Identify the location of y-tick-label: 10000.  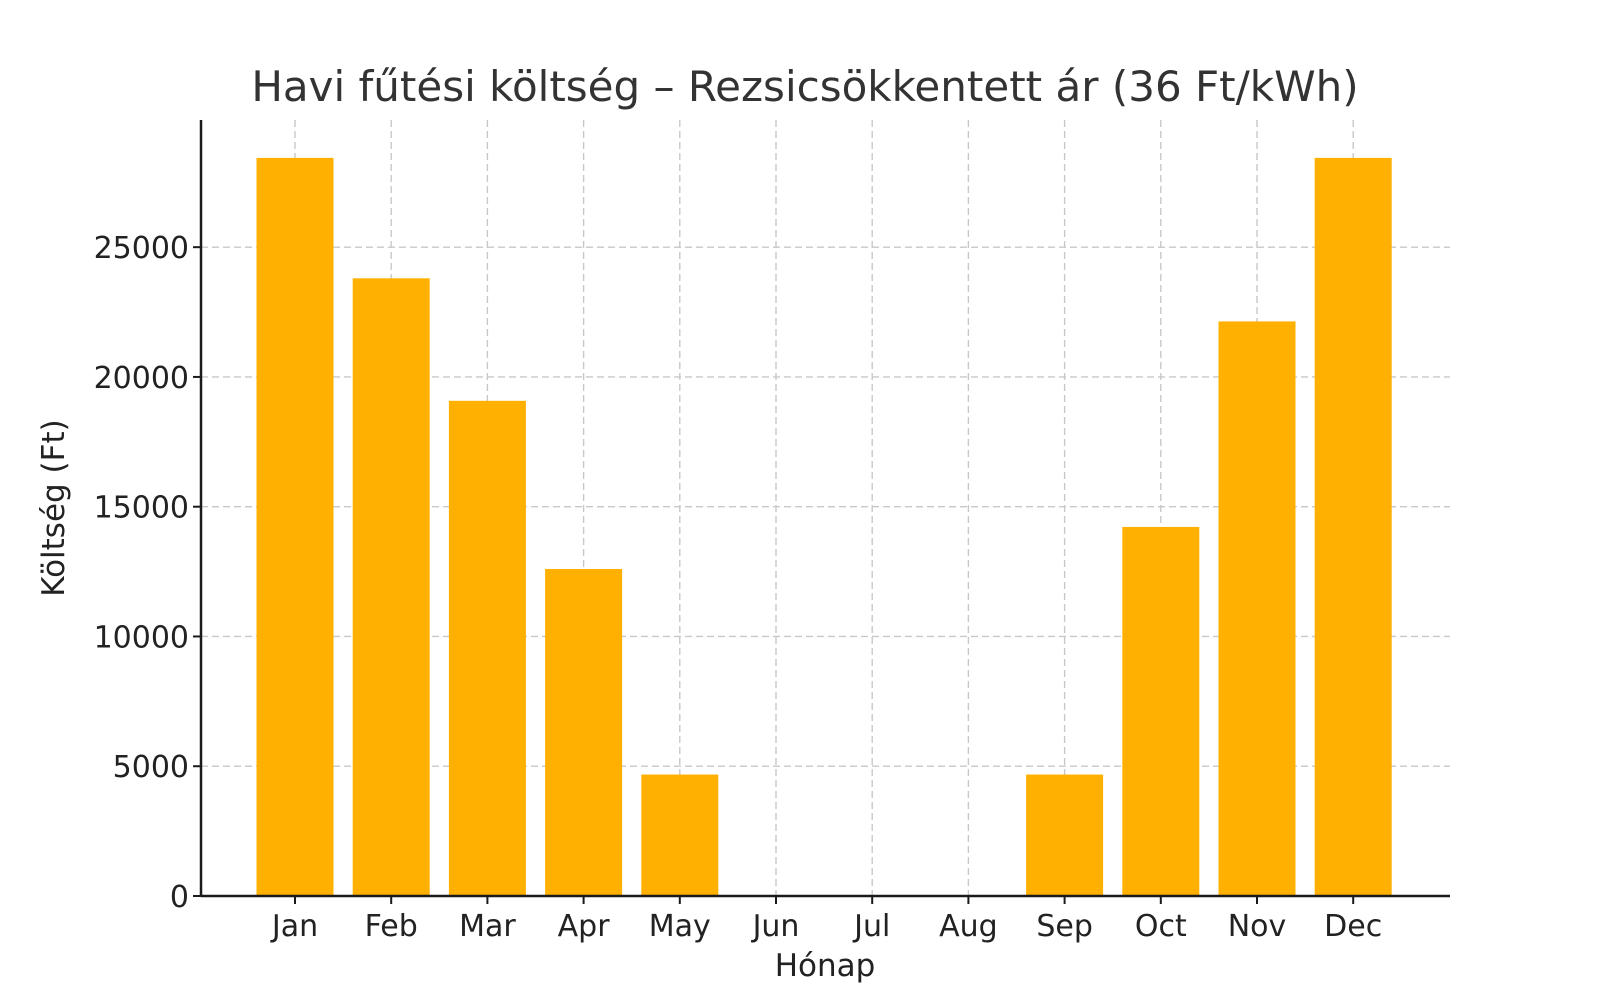
(141, 637).